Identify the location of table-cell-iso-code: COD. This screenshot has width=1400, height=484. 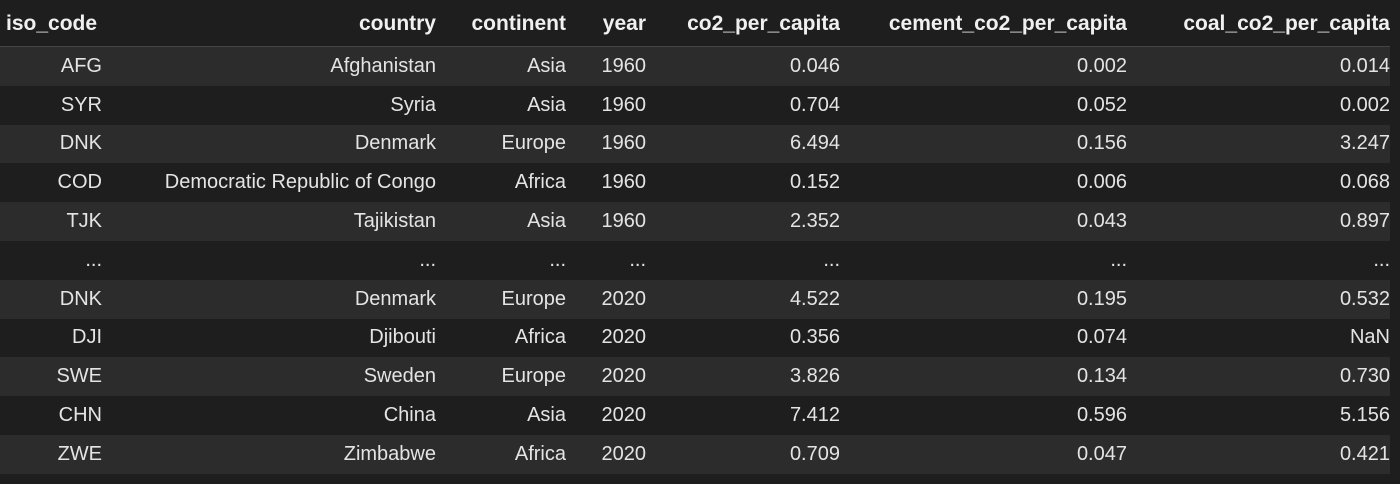
(51, 183).